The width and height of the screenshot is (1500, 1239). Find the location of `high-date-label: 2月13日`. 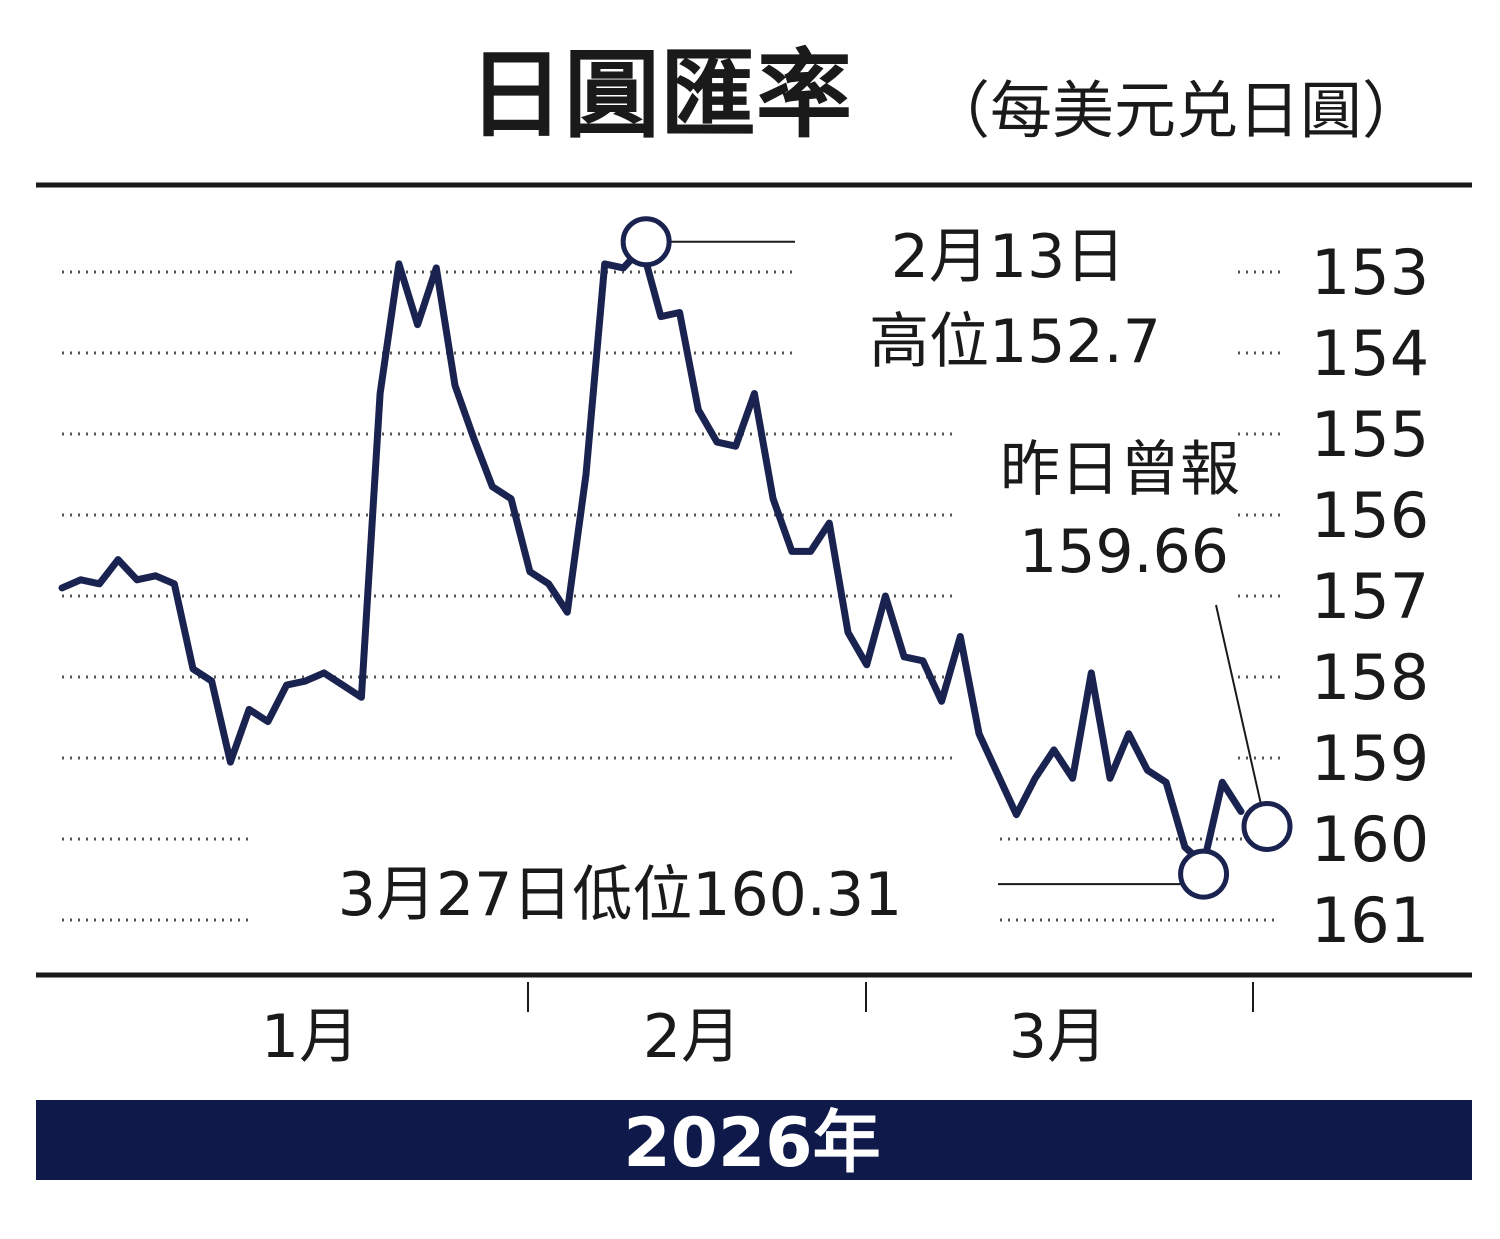

high-date-label: 2月13日 is located at coordinates (1008, 257).